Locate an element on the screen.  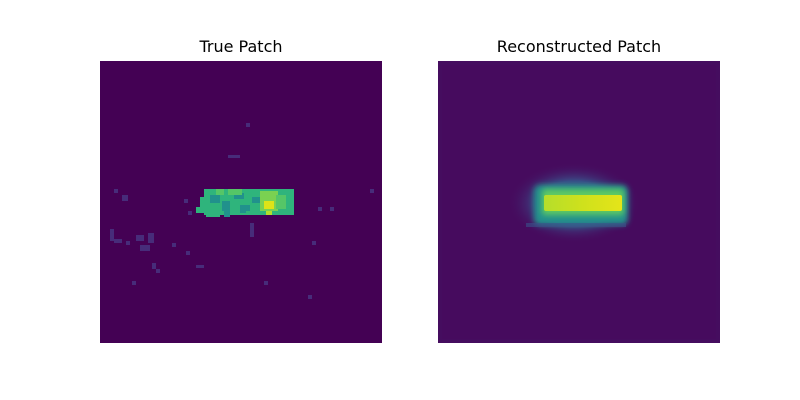
true-patch-object is located at coordinates (245, 203).